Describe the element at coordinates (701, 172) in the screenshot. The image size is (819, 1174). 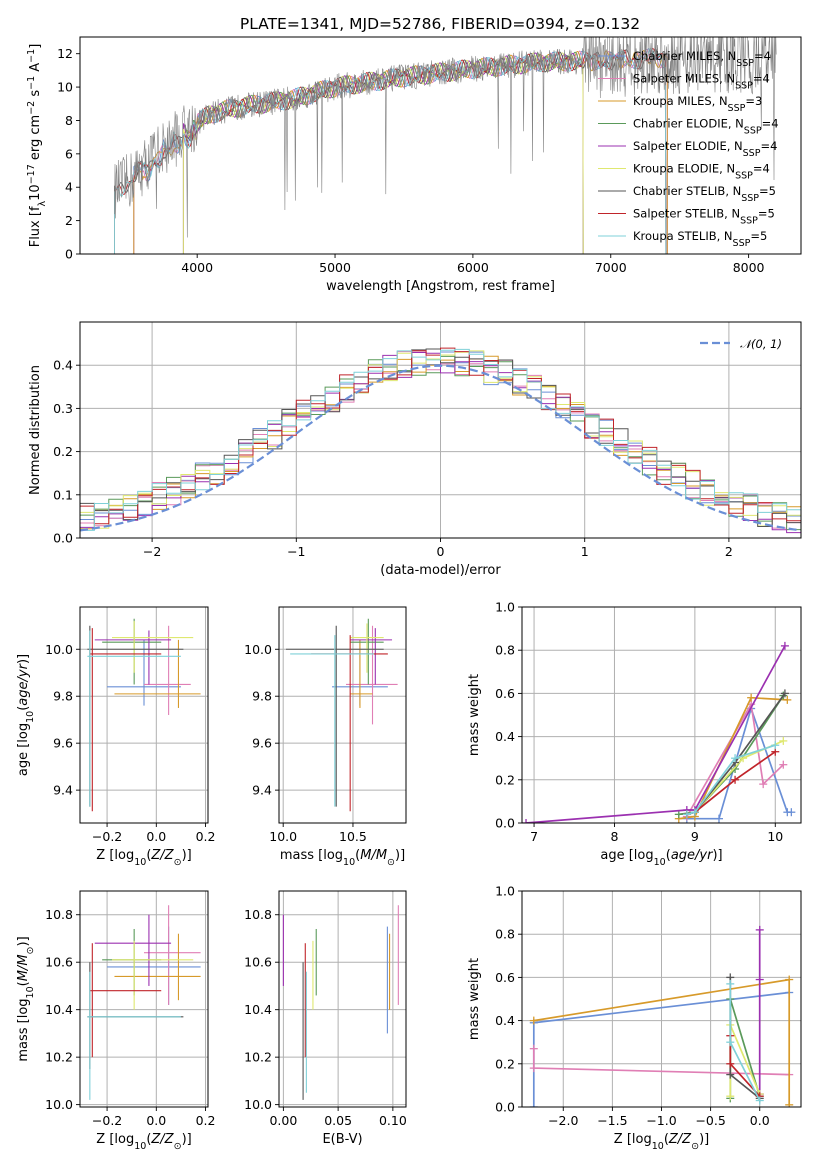
I see `legend-entry: Kroupa ELODIE, NSSP=4` at that location.